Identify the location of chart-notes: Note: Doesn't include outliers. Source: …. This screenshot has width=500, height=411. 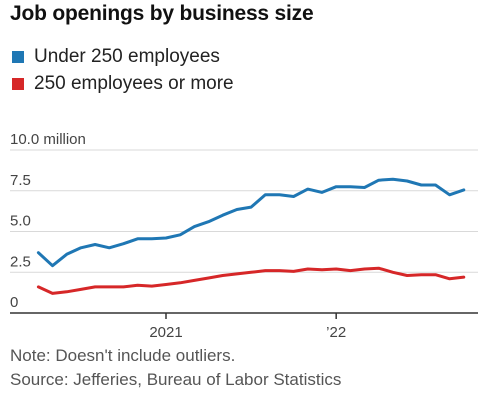
(175, 368).